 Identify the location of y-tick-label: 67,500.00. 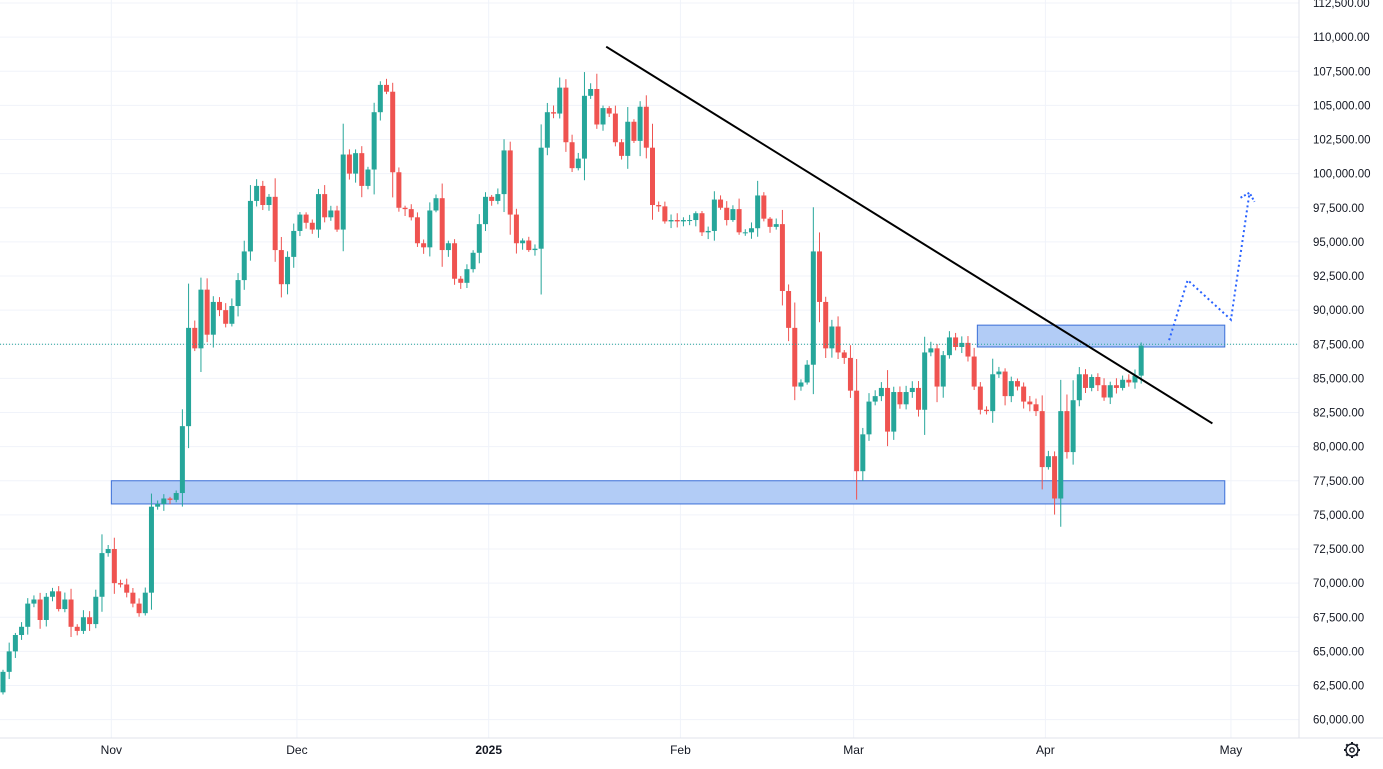
(1338, 618).